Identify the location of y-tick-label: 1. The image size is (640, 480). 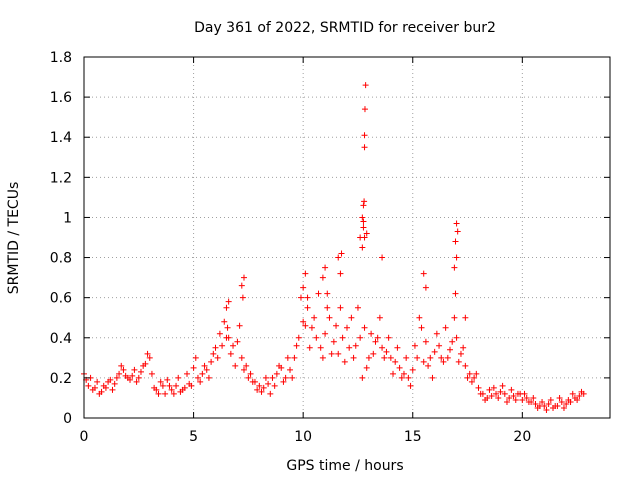
(67, 218).